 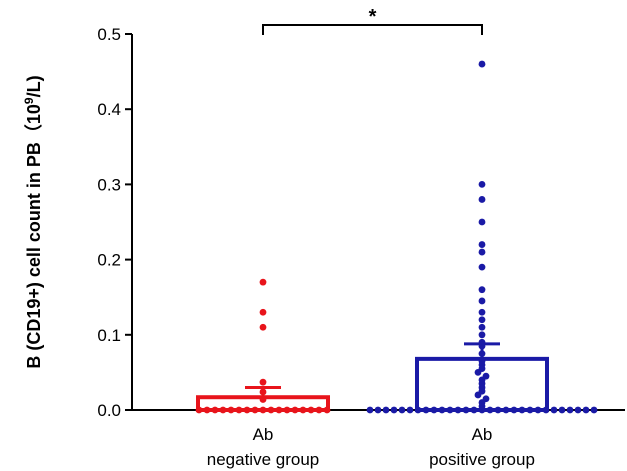 What do you see at coordinates (109, 184) in the screenshot?
I see `y-tick-label: 0.3` at bounding box center [109, 184].